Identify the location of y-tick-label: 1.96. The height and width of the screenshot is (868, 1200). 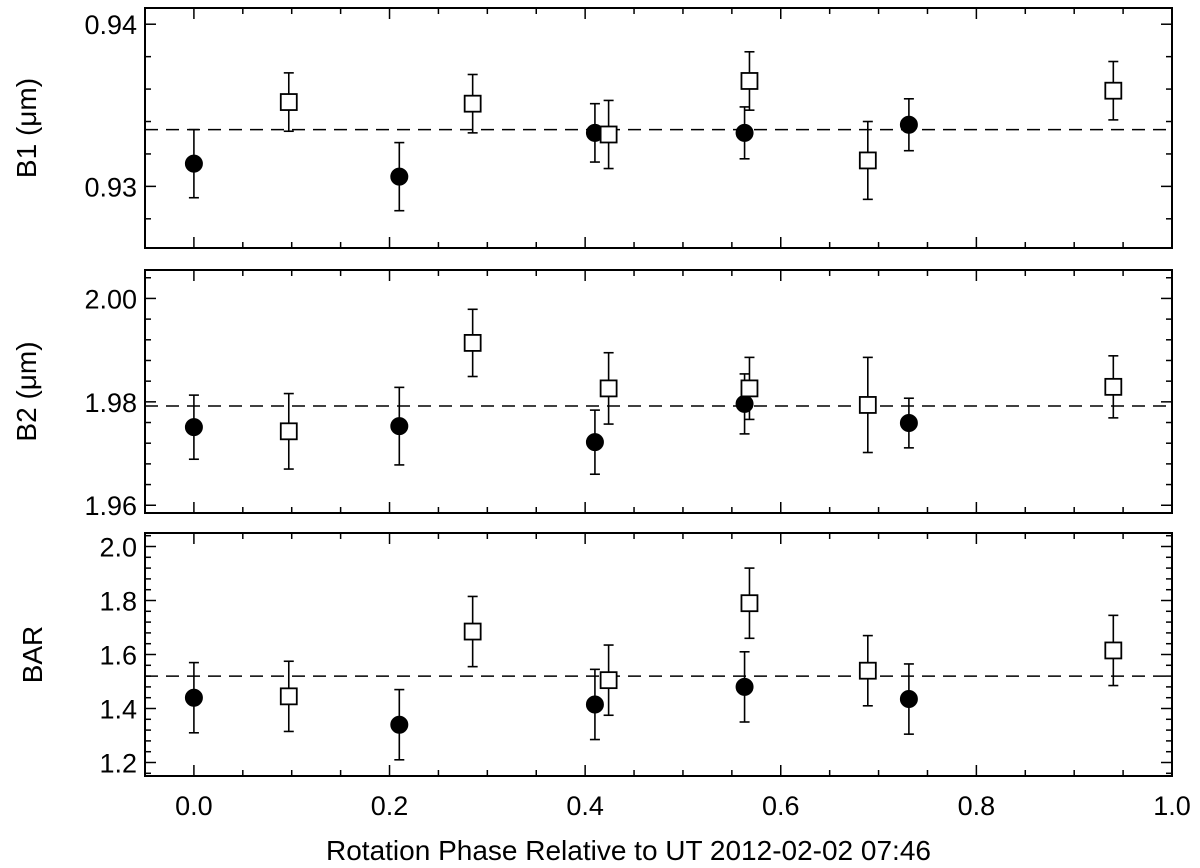
(110, 506).